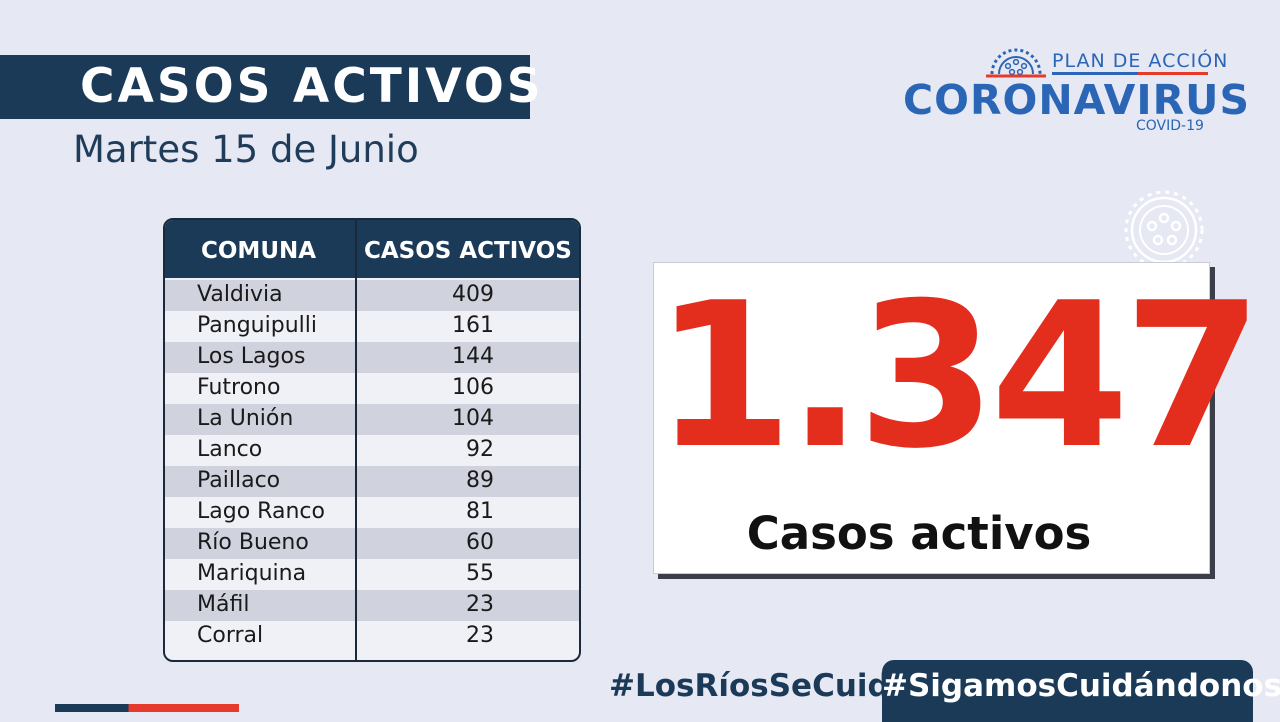  Describe the element at coordinates (760, 686) in the screenshot. I see `hashtag-los-rios: #LosRíosSeCuida` at that location.